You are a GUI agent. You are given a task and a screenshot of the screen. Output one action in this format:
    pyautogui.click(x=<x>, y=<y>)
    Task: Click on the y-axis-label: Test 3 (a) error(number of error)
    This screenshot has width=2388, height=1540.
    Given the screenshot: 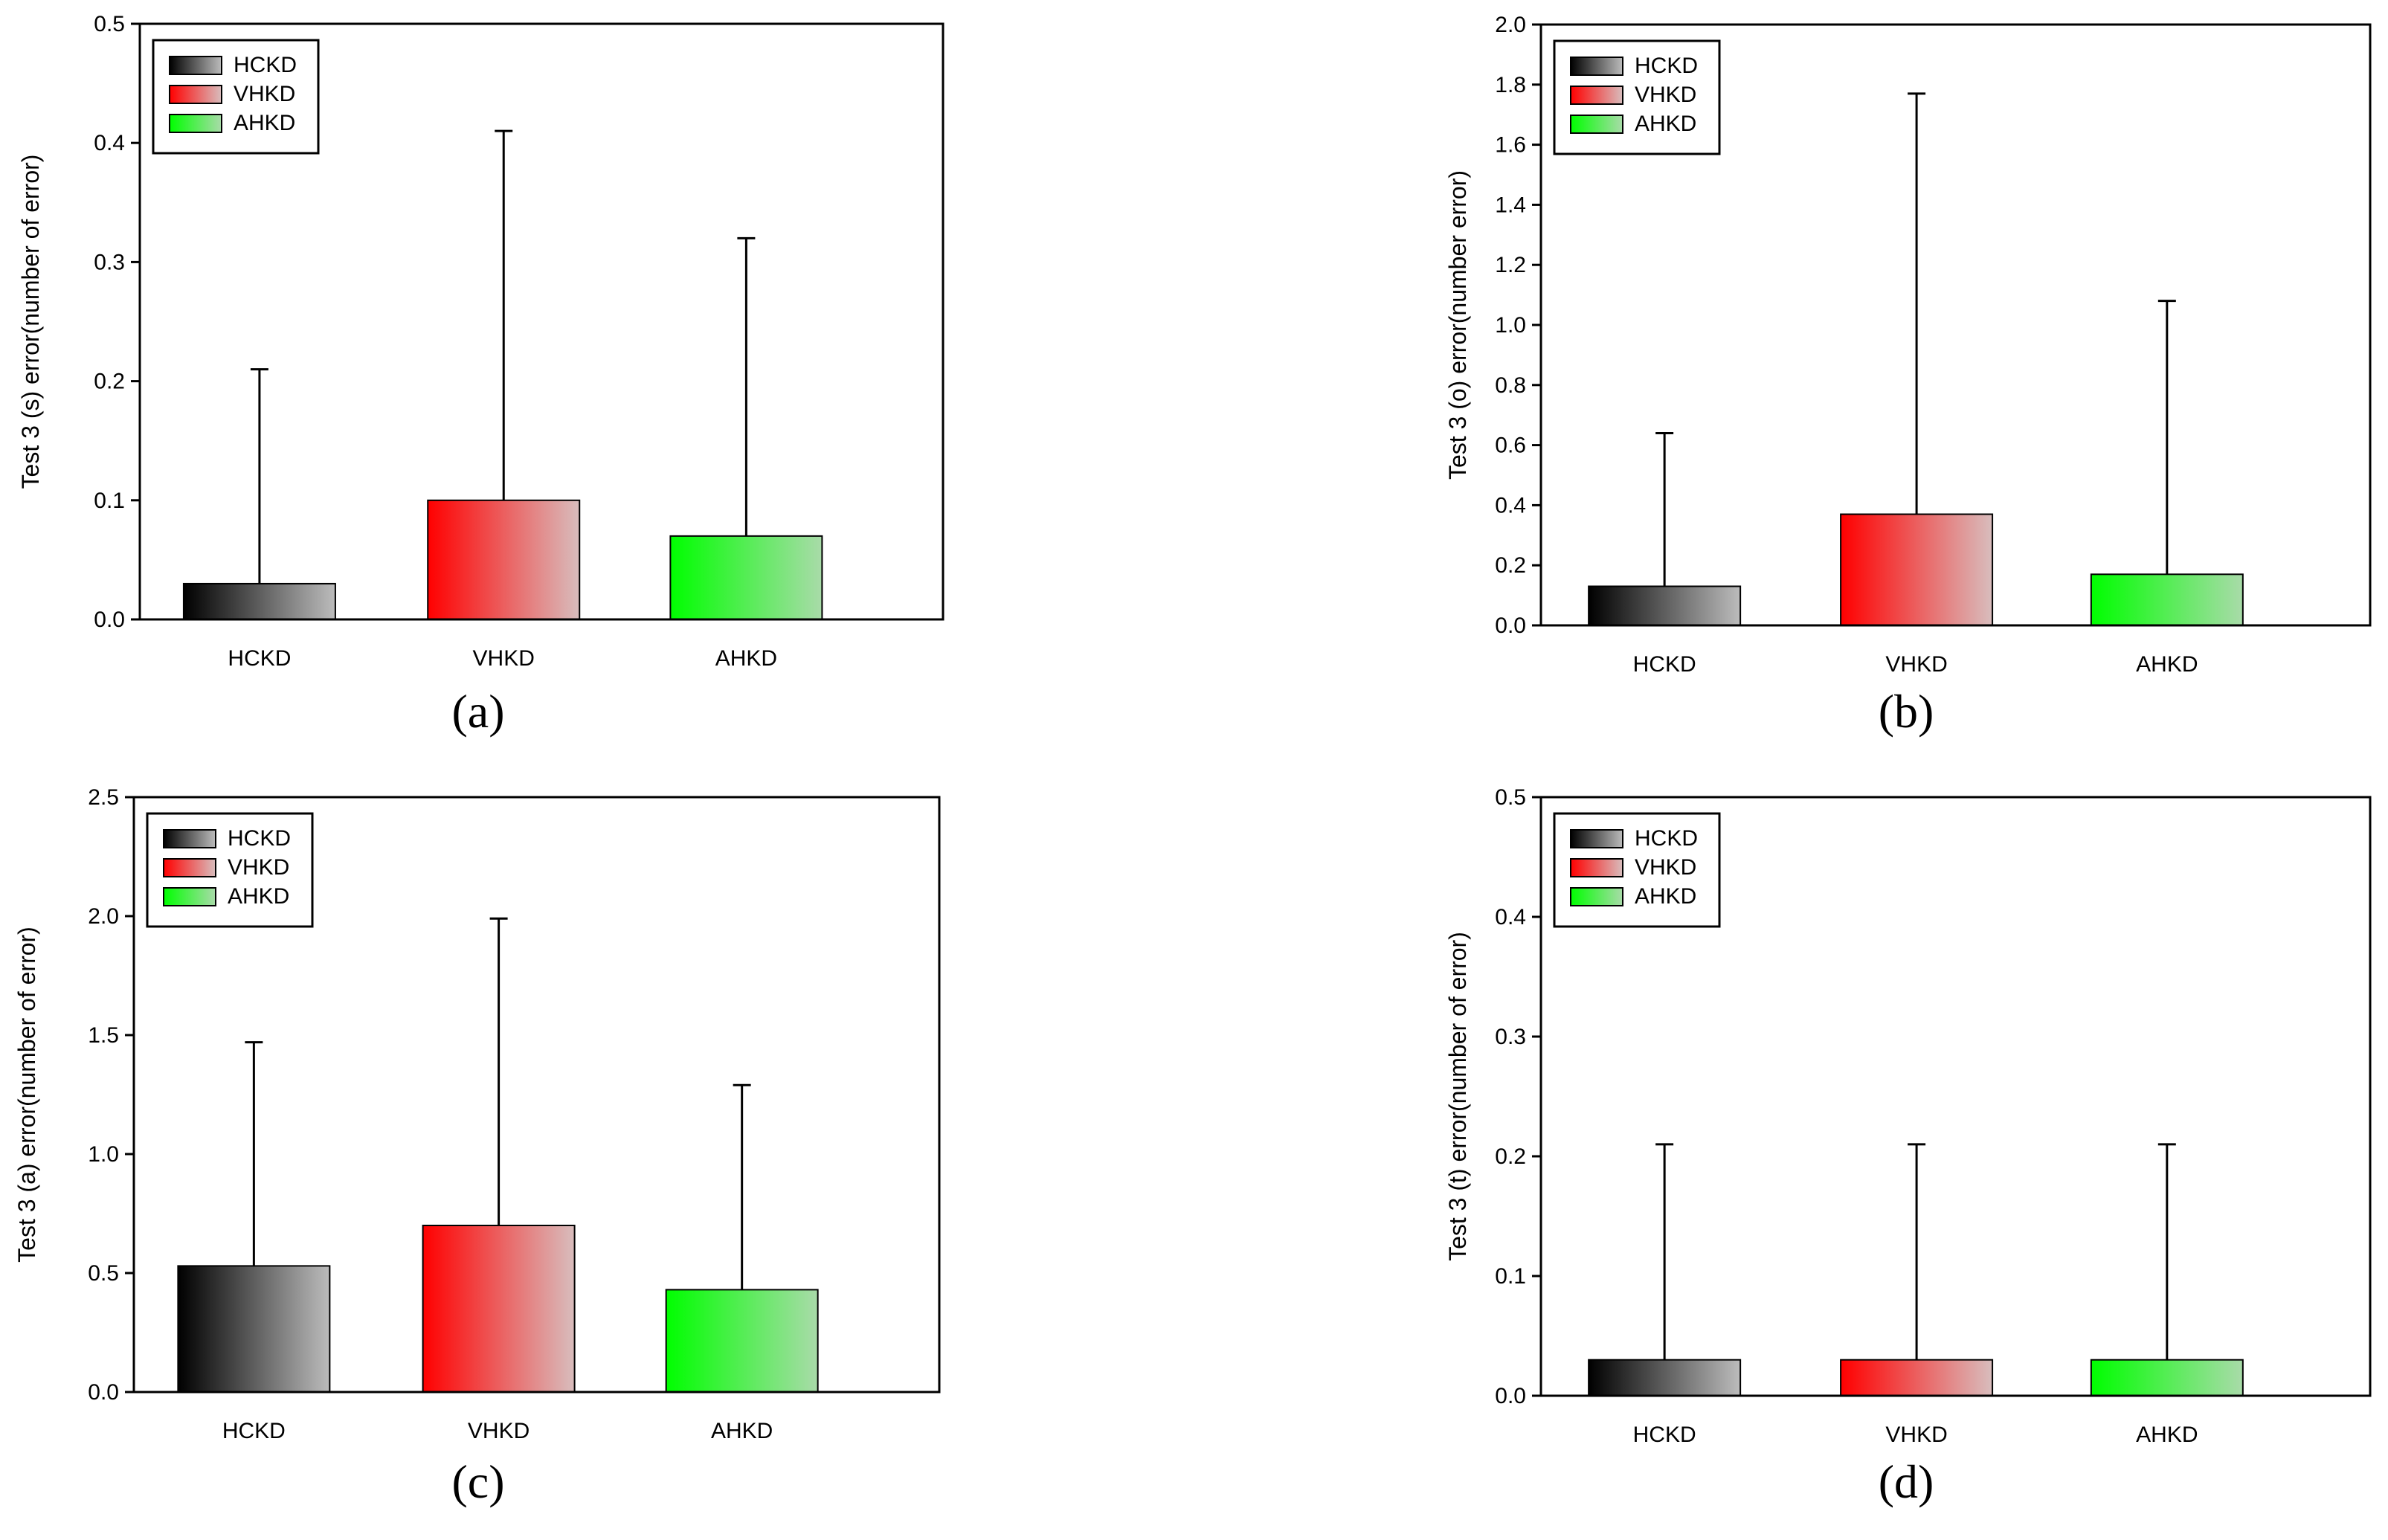 What is the action you would take?
    pyautogui.click(x=26, y=1095)
    